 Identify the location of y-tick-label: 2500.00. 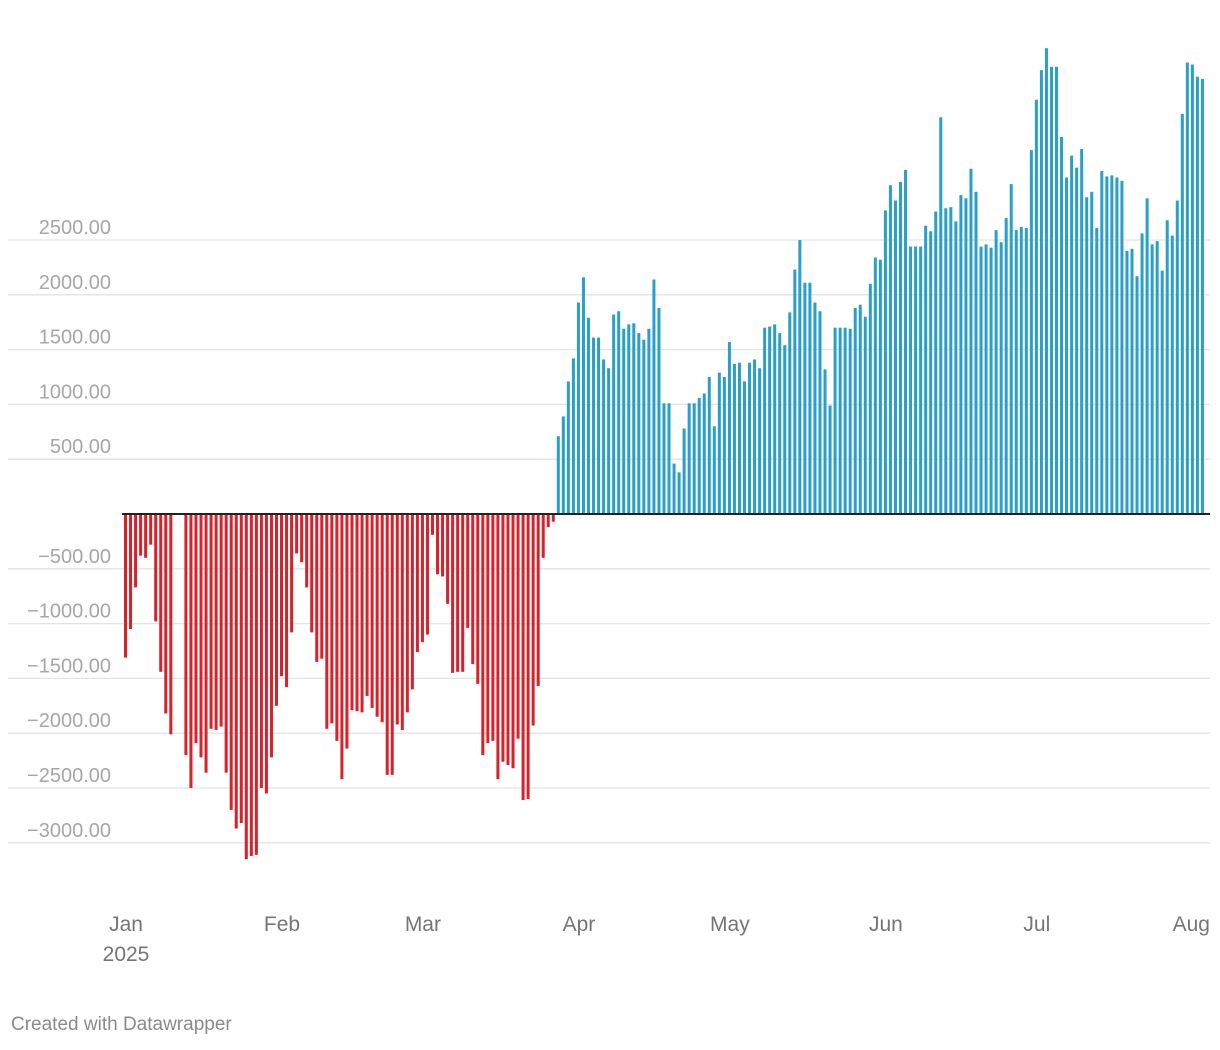
(75, 228).